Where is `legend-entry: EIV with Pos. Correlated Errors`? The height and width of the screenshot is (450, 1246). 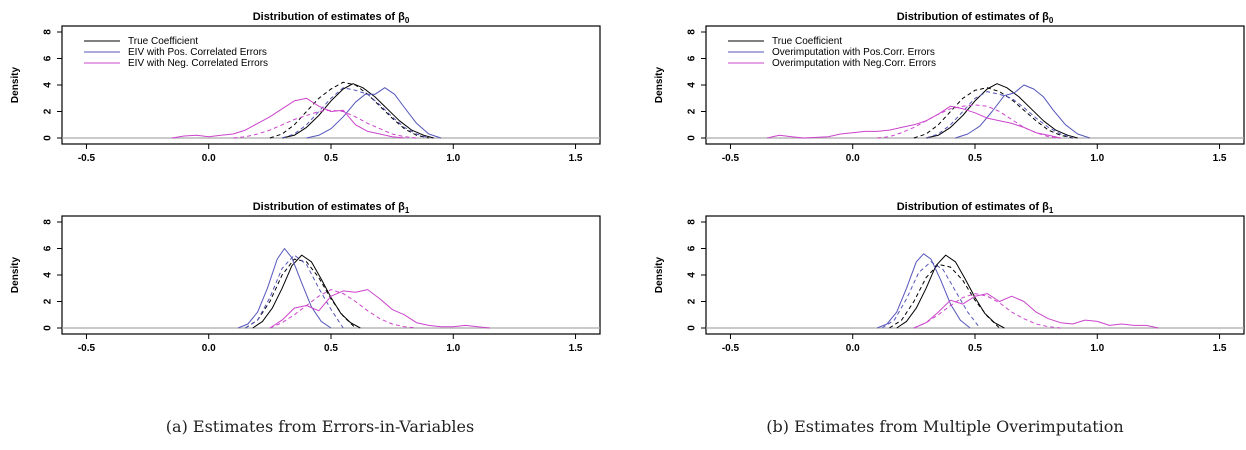 legend-entry: EIV with Pos. Correlated Errors is located at coordinates (197, 52).